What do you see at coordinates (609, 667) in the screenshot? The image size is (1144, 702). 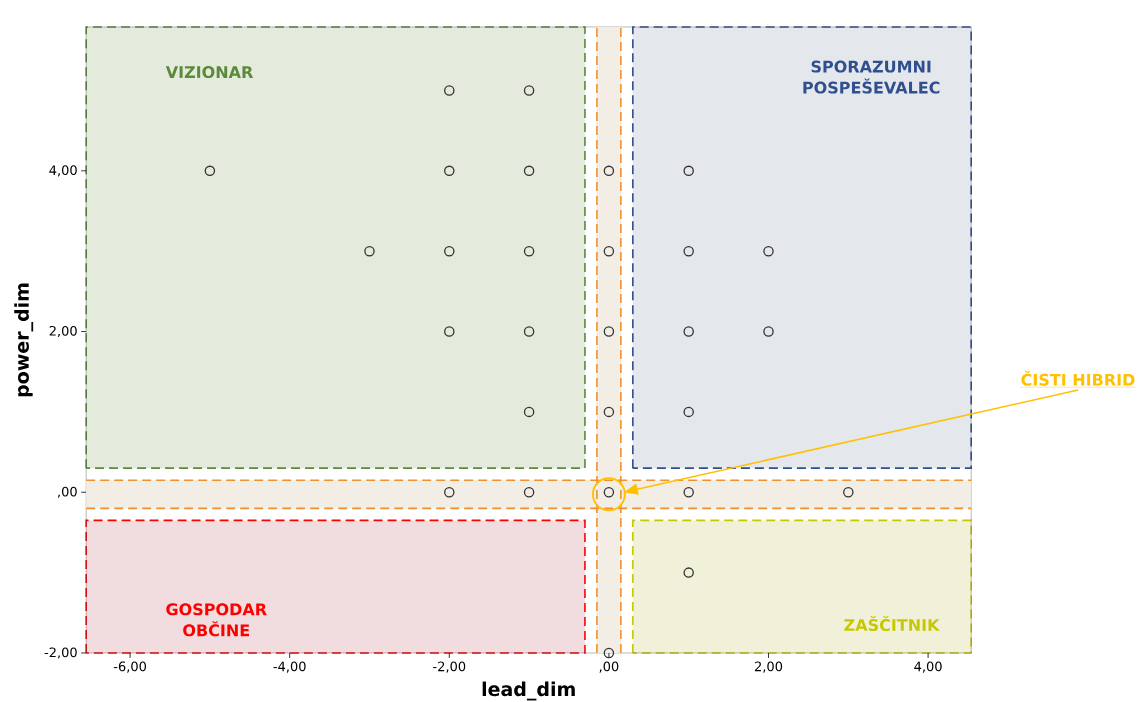 I see `x-tick-label: ,00` at bounding box center [609, 667].